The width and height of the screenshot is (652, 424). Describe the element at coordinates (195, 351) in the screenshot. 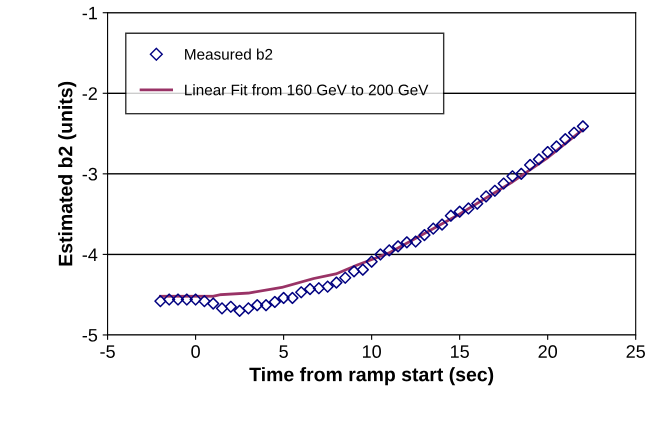

I see `x-tick-label: 0` at that location.